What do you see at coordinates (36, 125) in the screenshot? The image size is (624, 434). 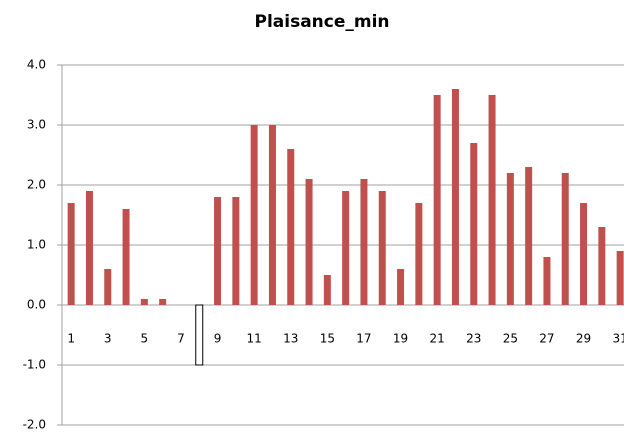 I see `y-tick-label: 3.0` at bounding box center [36, 125].